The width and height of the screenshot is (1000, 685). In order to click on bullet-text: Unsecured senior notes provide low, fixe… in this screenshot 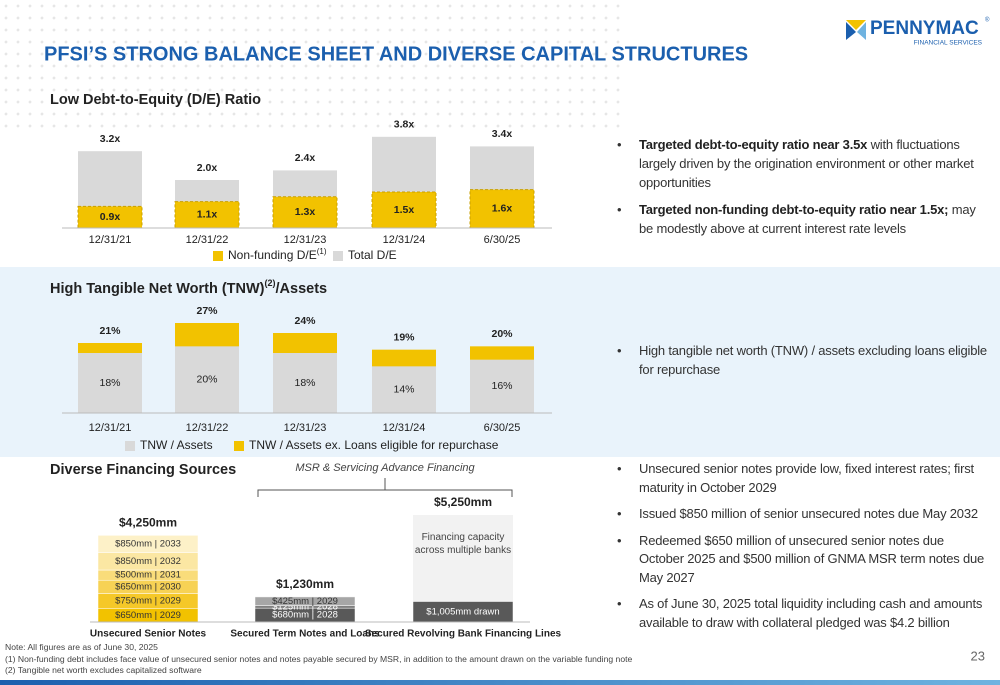, I will do `click(813, 478)`.